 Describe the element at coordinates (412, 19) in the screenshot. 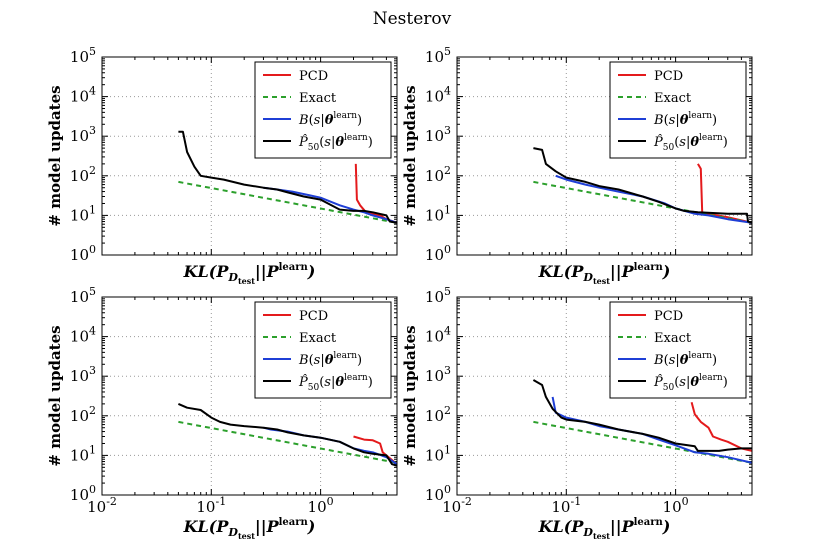

I see `figure-title: Nesterov` at that location.